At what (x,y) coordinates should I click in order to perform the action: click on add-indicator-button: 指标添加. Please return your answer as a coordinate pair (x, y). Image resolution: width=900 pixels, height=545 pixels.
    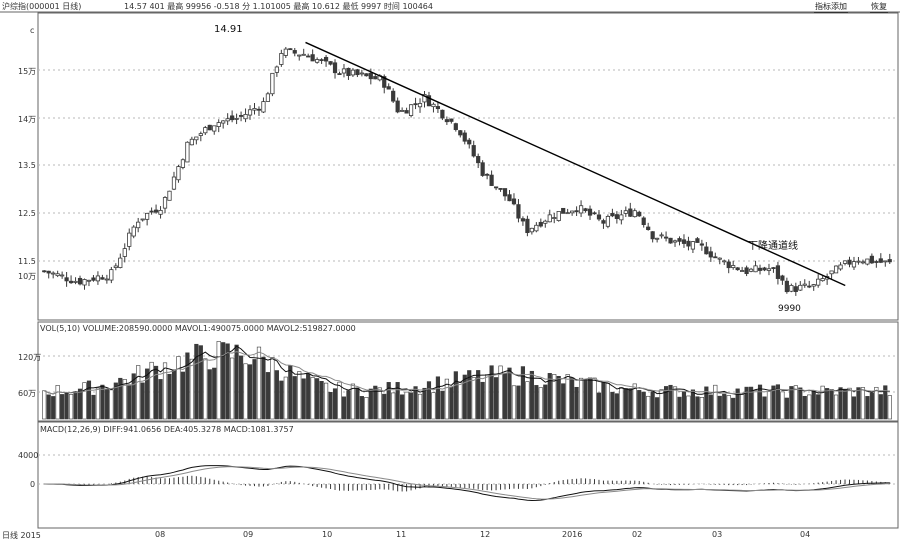
    Looking at the image, I should click on (831, 7).